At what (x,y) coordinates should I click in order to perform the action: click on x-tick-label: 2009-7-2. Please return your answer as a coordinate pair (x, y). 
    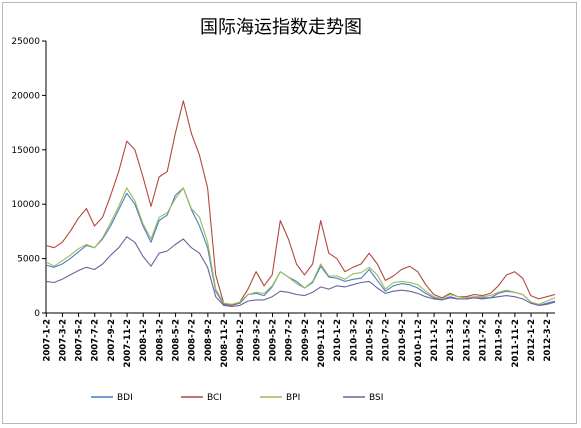
    Looking at the image, I should click on (290, 340).